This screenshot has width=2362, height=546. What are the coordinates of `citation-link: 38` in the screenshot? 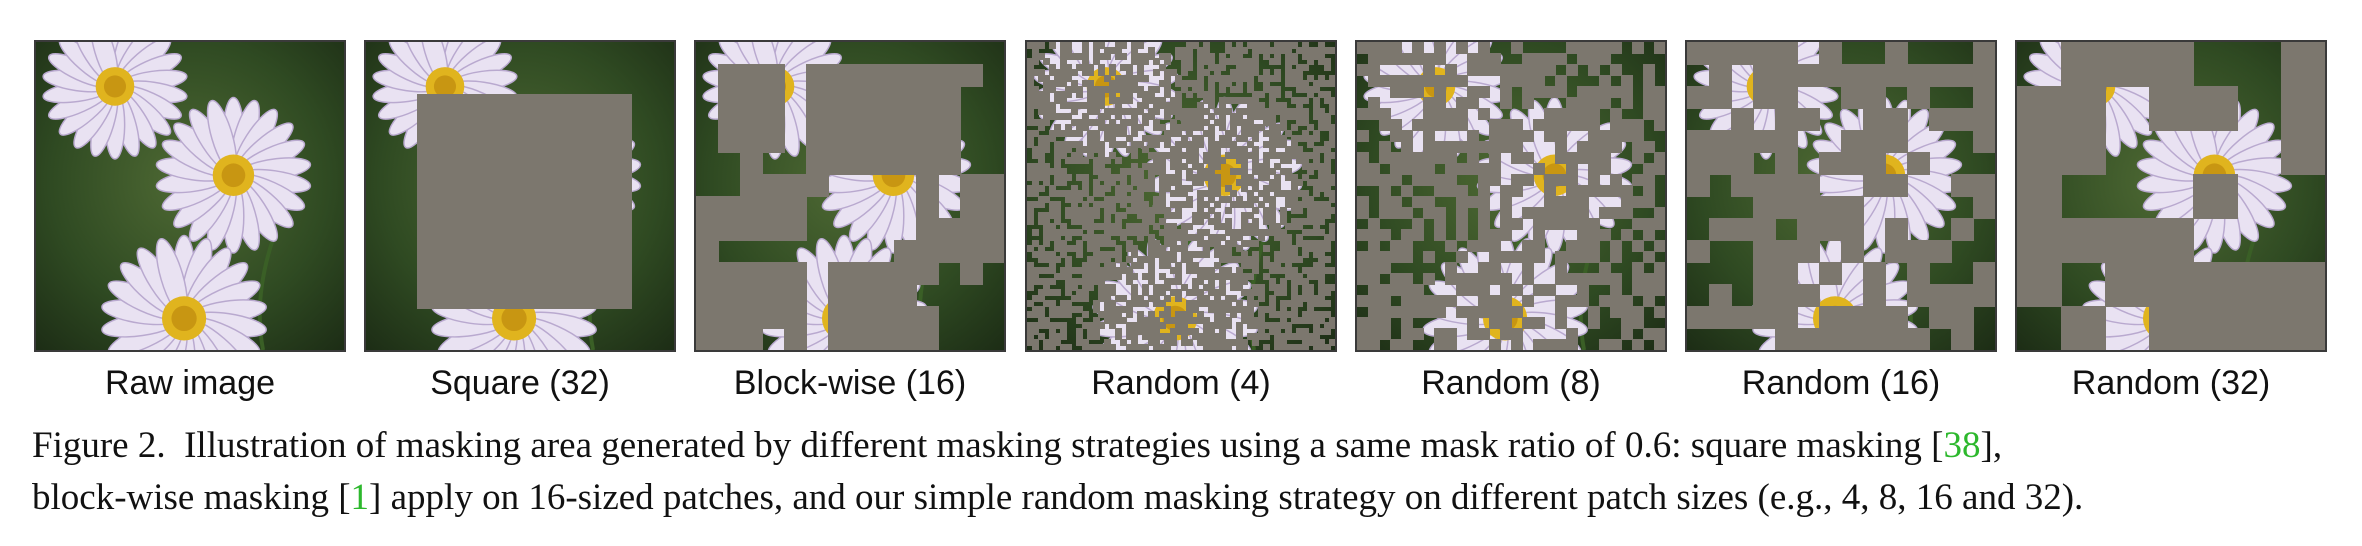 It's located at (1962, 445).